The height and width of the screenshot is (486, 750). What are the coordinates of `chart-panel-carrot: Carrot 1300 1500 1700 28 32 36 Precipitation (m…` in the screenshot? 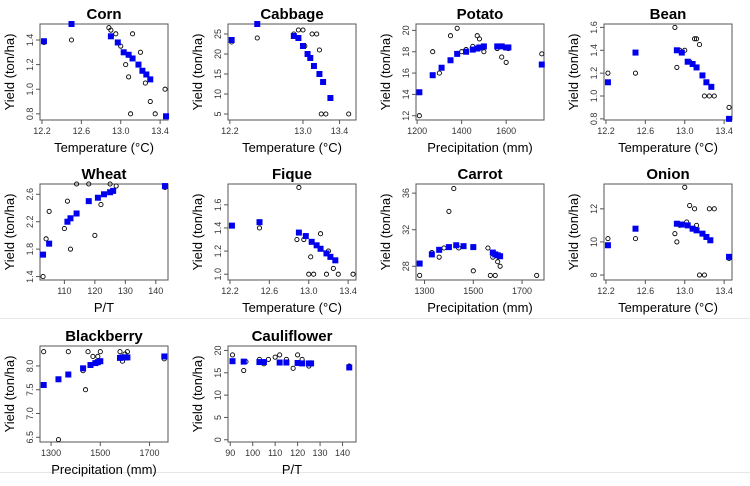 It's located at (469, 240).